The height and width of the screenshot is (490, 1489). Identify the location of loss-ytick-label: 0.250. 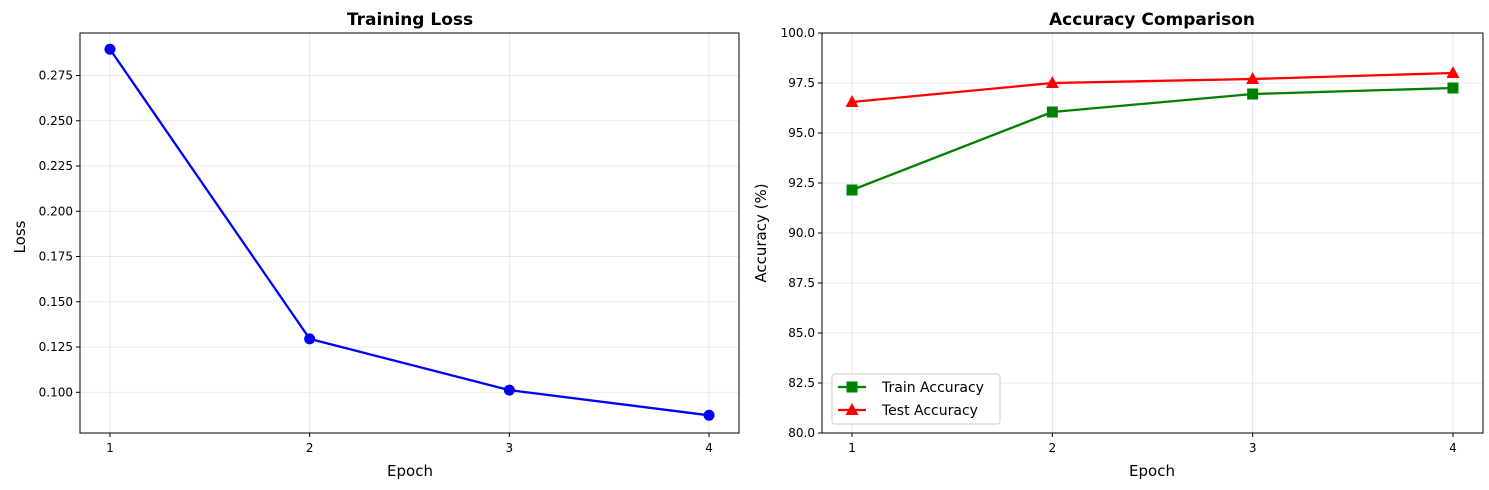
(56, 121).